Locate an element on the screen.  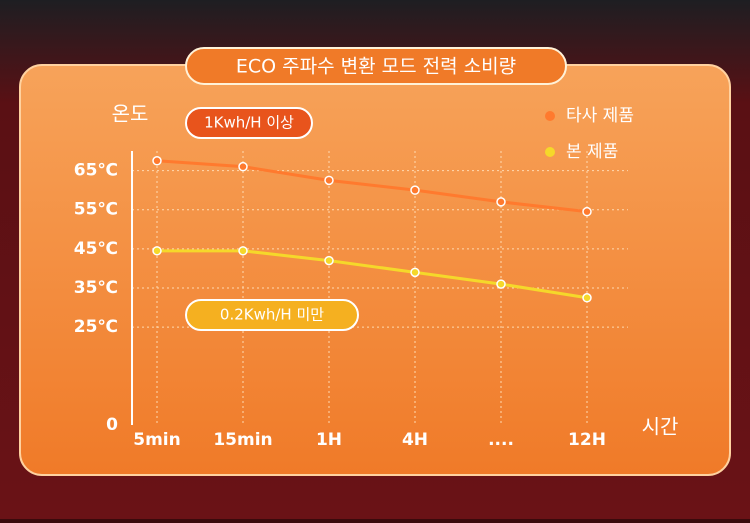
annotation: 0.2Kwh/H 미만 is located at coordinates (272, 315).